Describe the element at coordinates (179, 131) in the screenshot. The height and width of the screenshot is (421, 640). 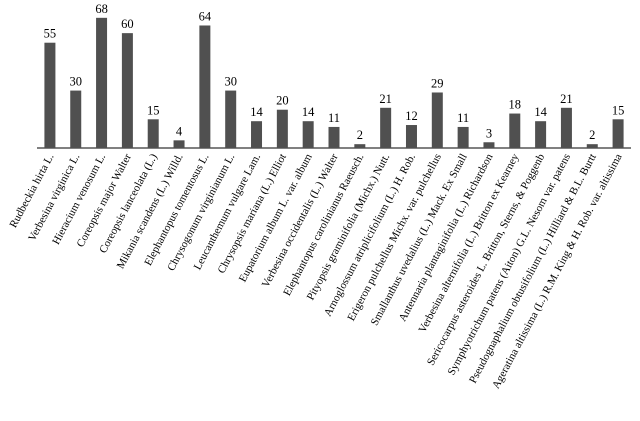
I see `value-label: 4` at that location.